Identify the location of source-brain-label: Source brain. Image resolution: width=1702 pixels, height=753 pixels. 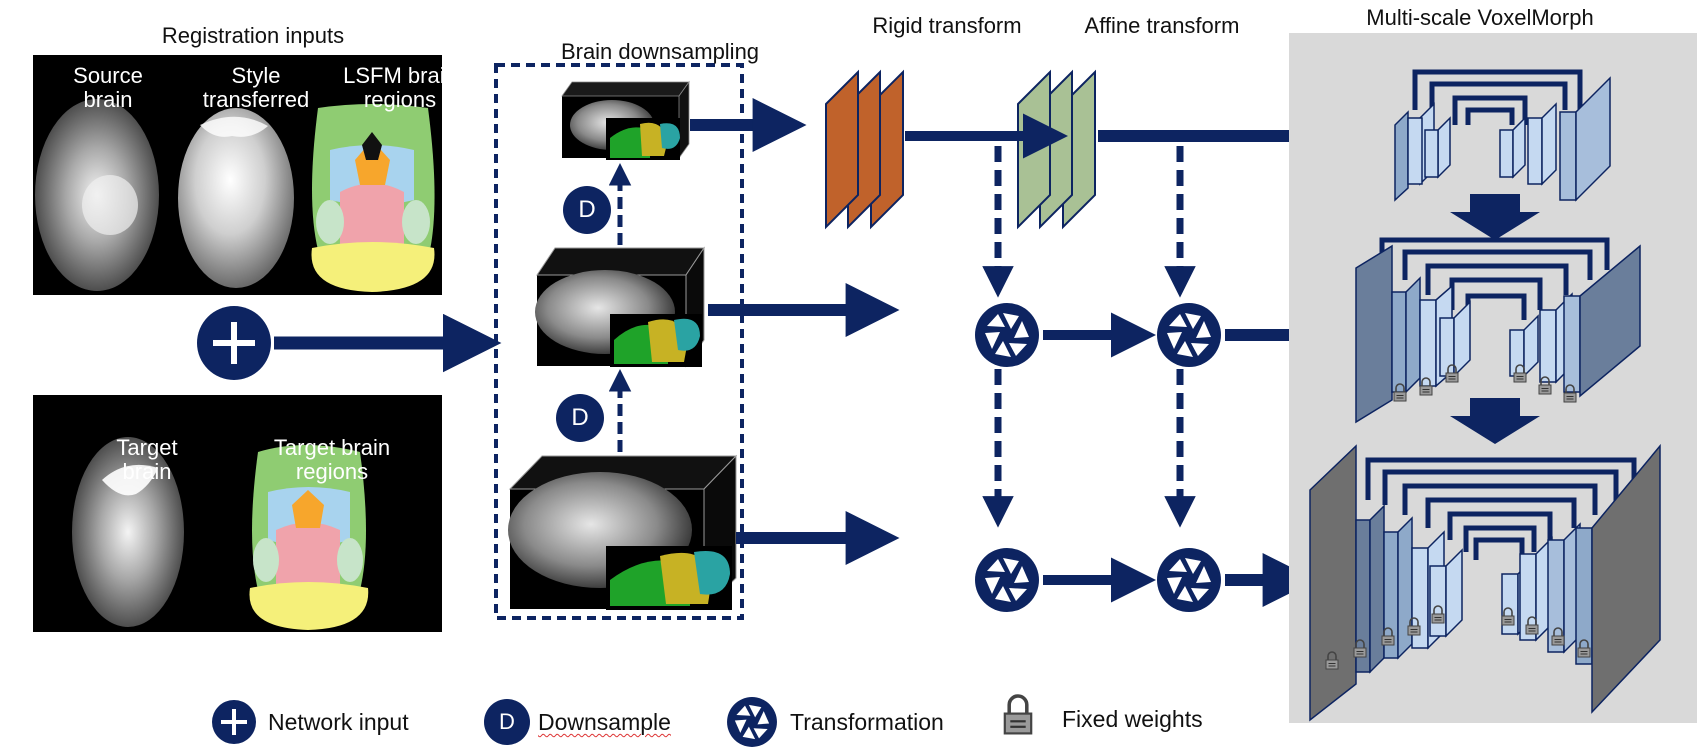
(108, 87).